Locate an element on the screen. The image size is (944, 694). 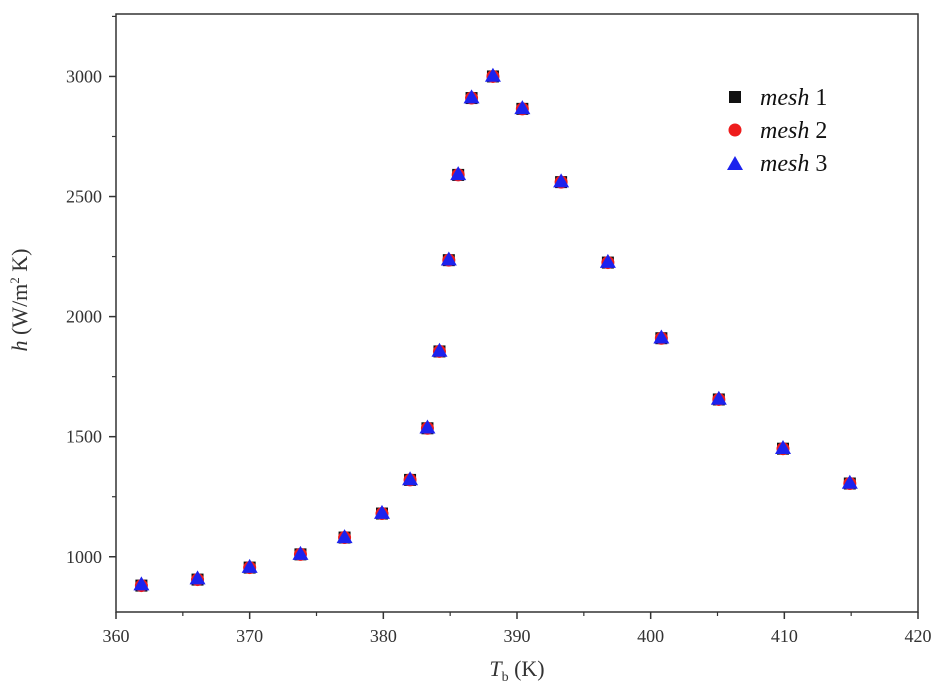
x-tick-label: 410 is located at coordinates (784, 636).